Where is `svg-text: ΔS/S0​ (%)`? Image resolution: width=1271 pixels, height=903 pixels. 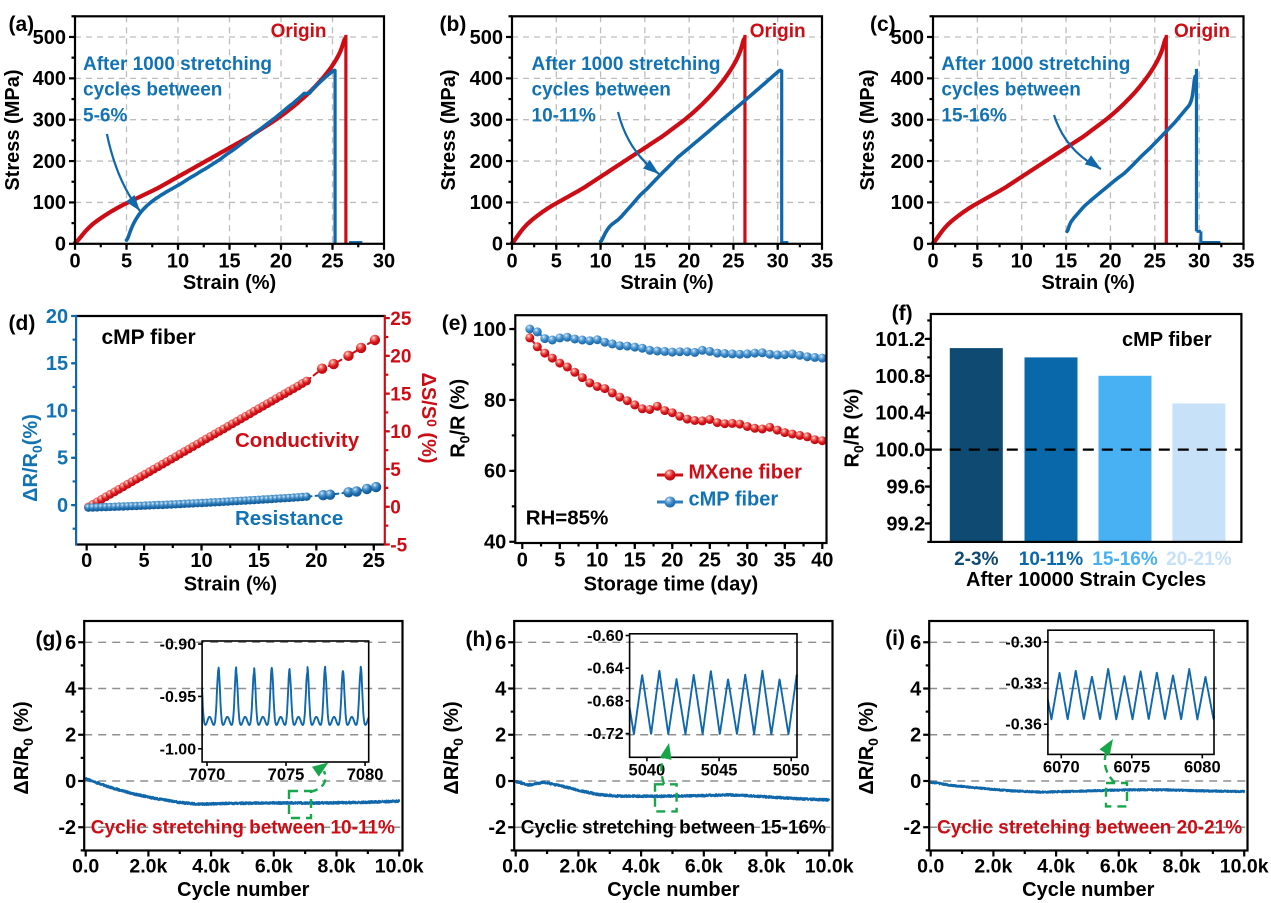
svg-text: ΔS/S0​ (%) is located at coordinates (428, 417).